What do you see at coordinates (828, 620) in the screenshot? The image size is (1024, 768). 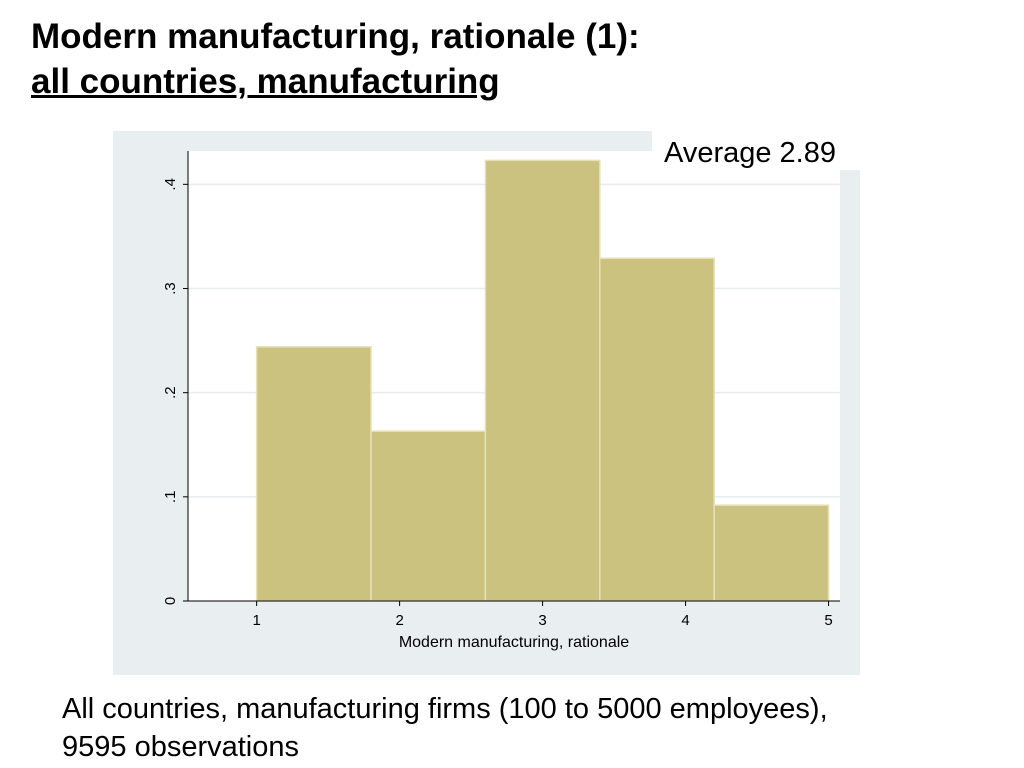 I see `x-tick-label: 5` at bounding box center [828, 620].